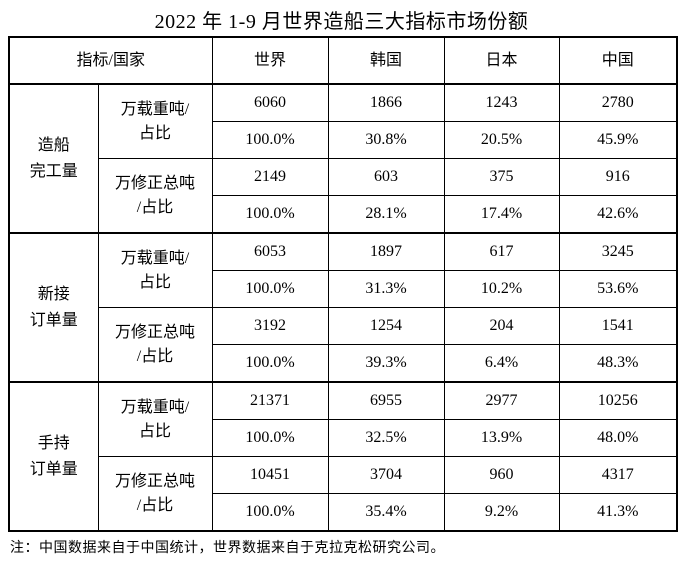  Describe the element at coordinates (501, 60) in the screenshot. I see `column-header-japan: 日本` at that location.